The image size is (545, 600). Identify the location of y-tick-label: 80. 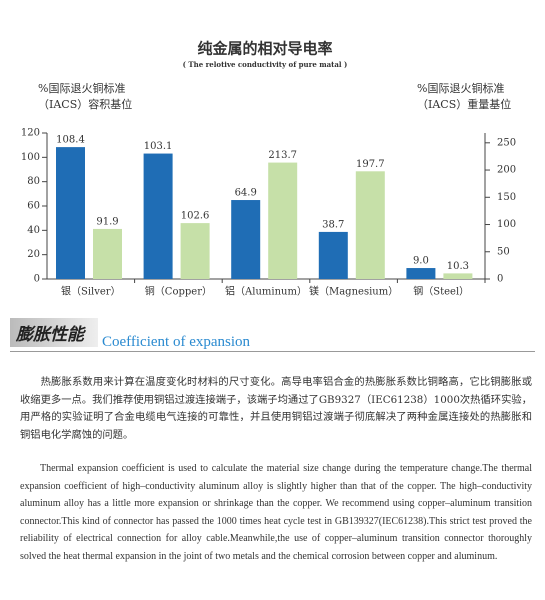
(33, 181).